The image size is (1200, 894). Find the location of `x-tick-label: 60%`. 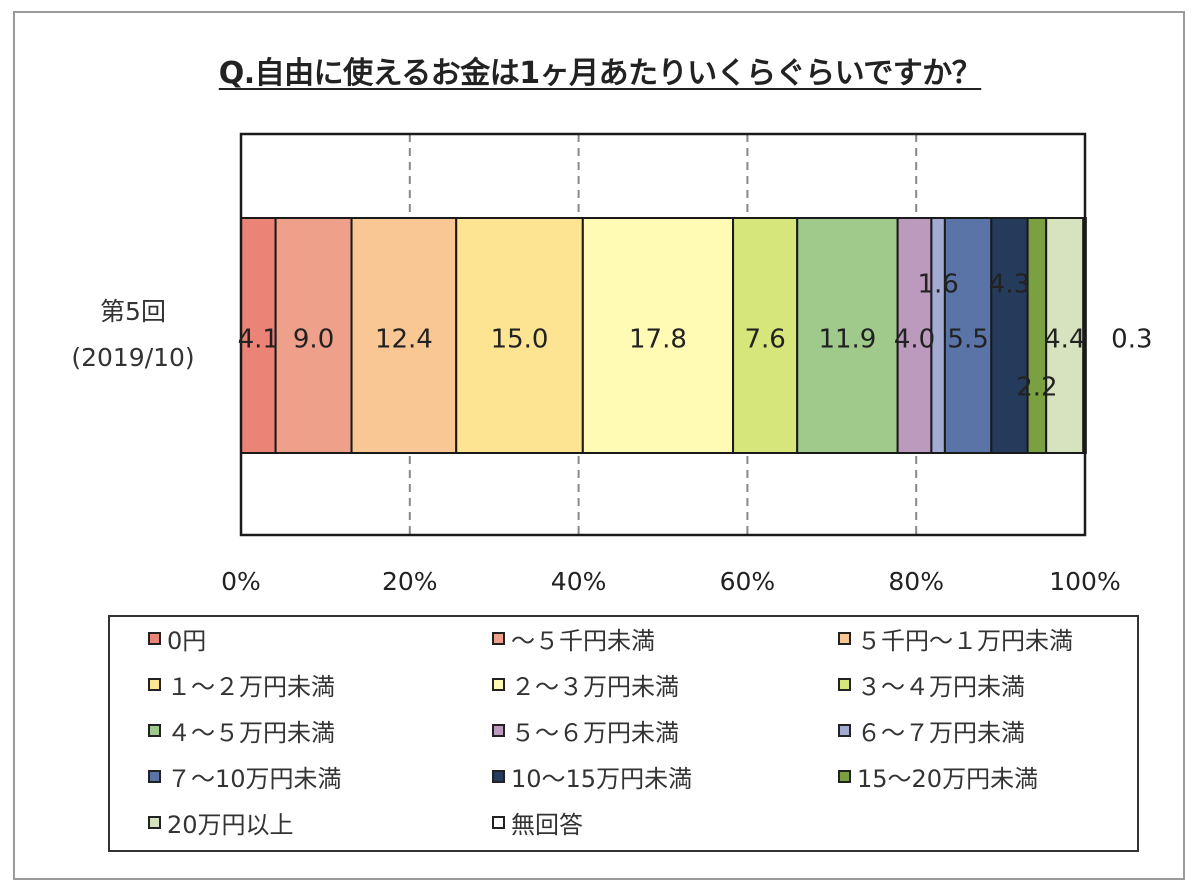

x-tick-label: 60% is located at coordinates (748, 581).